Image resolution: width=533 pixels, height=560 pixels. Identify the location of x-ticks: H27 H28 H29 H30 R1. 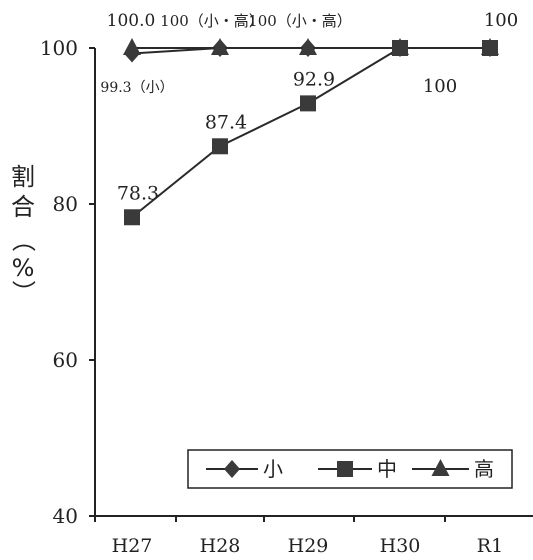
(308, 546).